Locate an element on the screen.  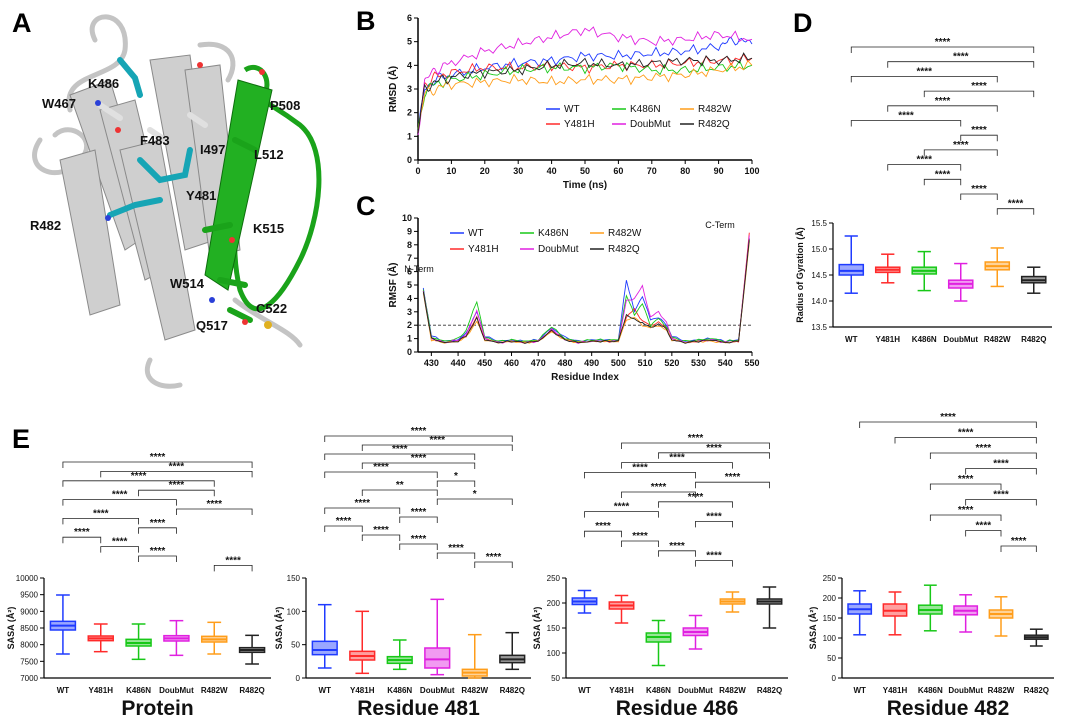
series-line-k486n is located at coordinates (586, 291).